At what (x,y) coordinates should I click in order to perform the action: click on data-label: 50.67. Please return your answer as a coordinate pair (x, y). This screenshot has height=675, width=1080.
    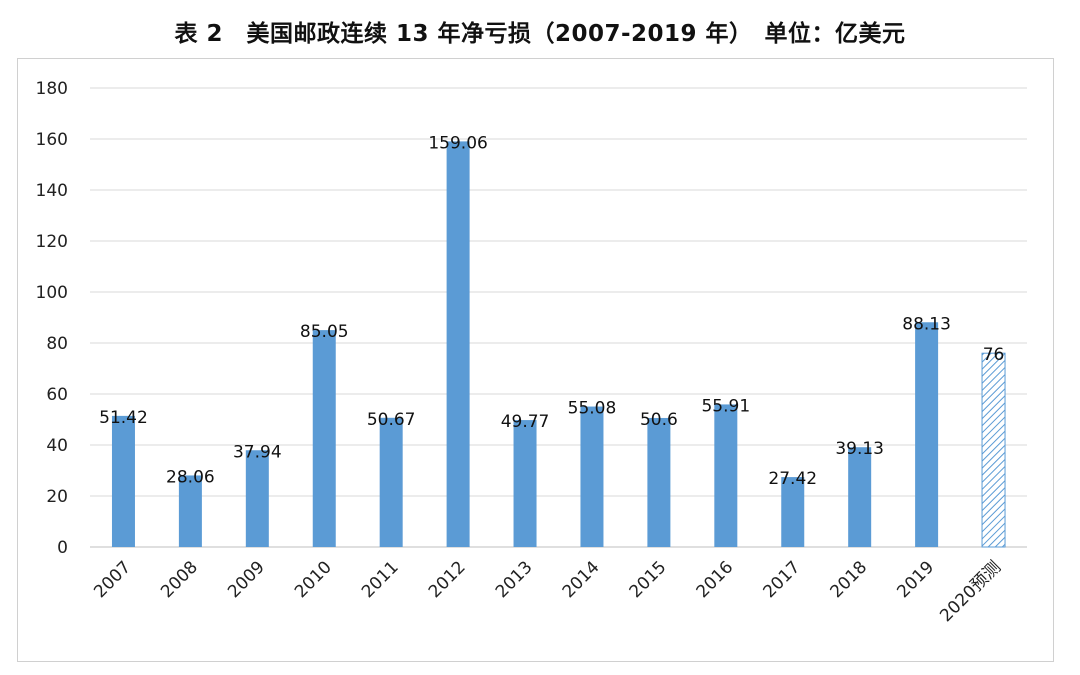
    Looking at the image, I should click on (391, 420).